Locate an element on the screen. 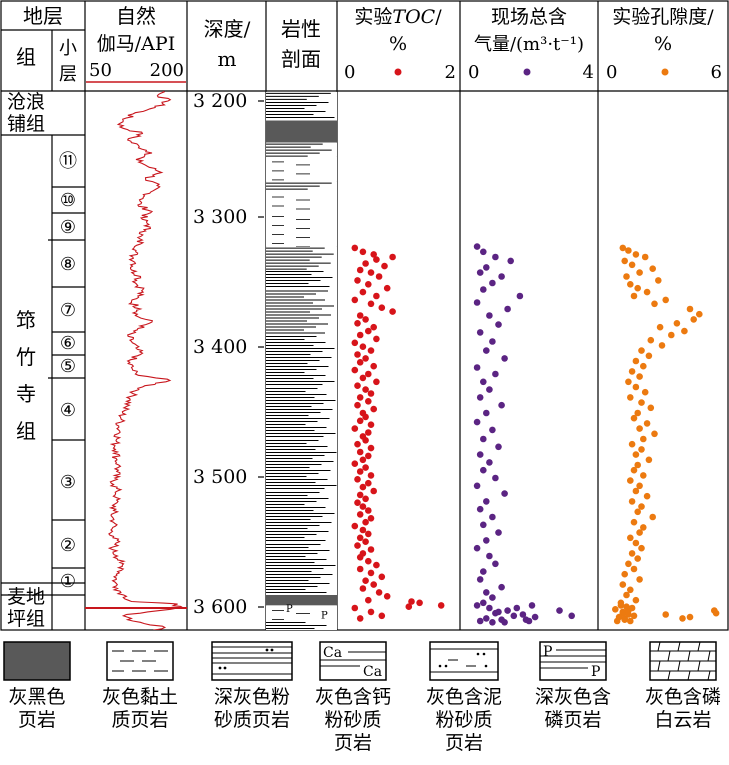 This screenshot has height=765, width=729. formation-qiongzhusi-4: 组 is located at coordinates (26, 431).